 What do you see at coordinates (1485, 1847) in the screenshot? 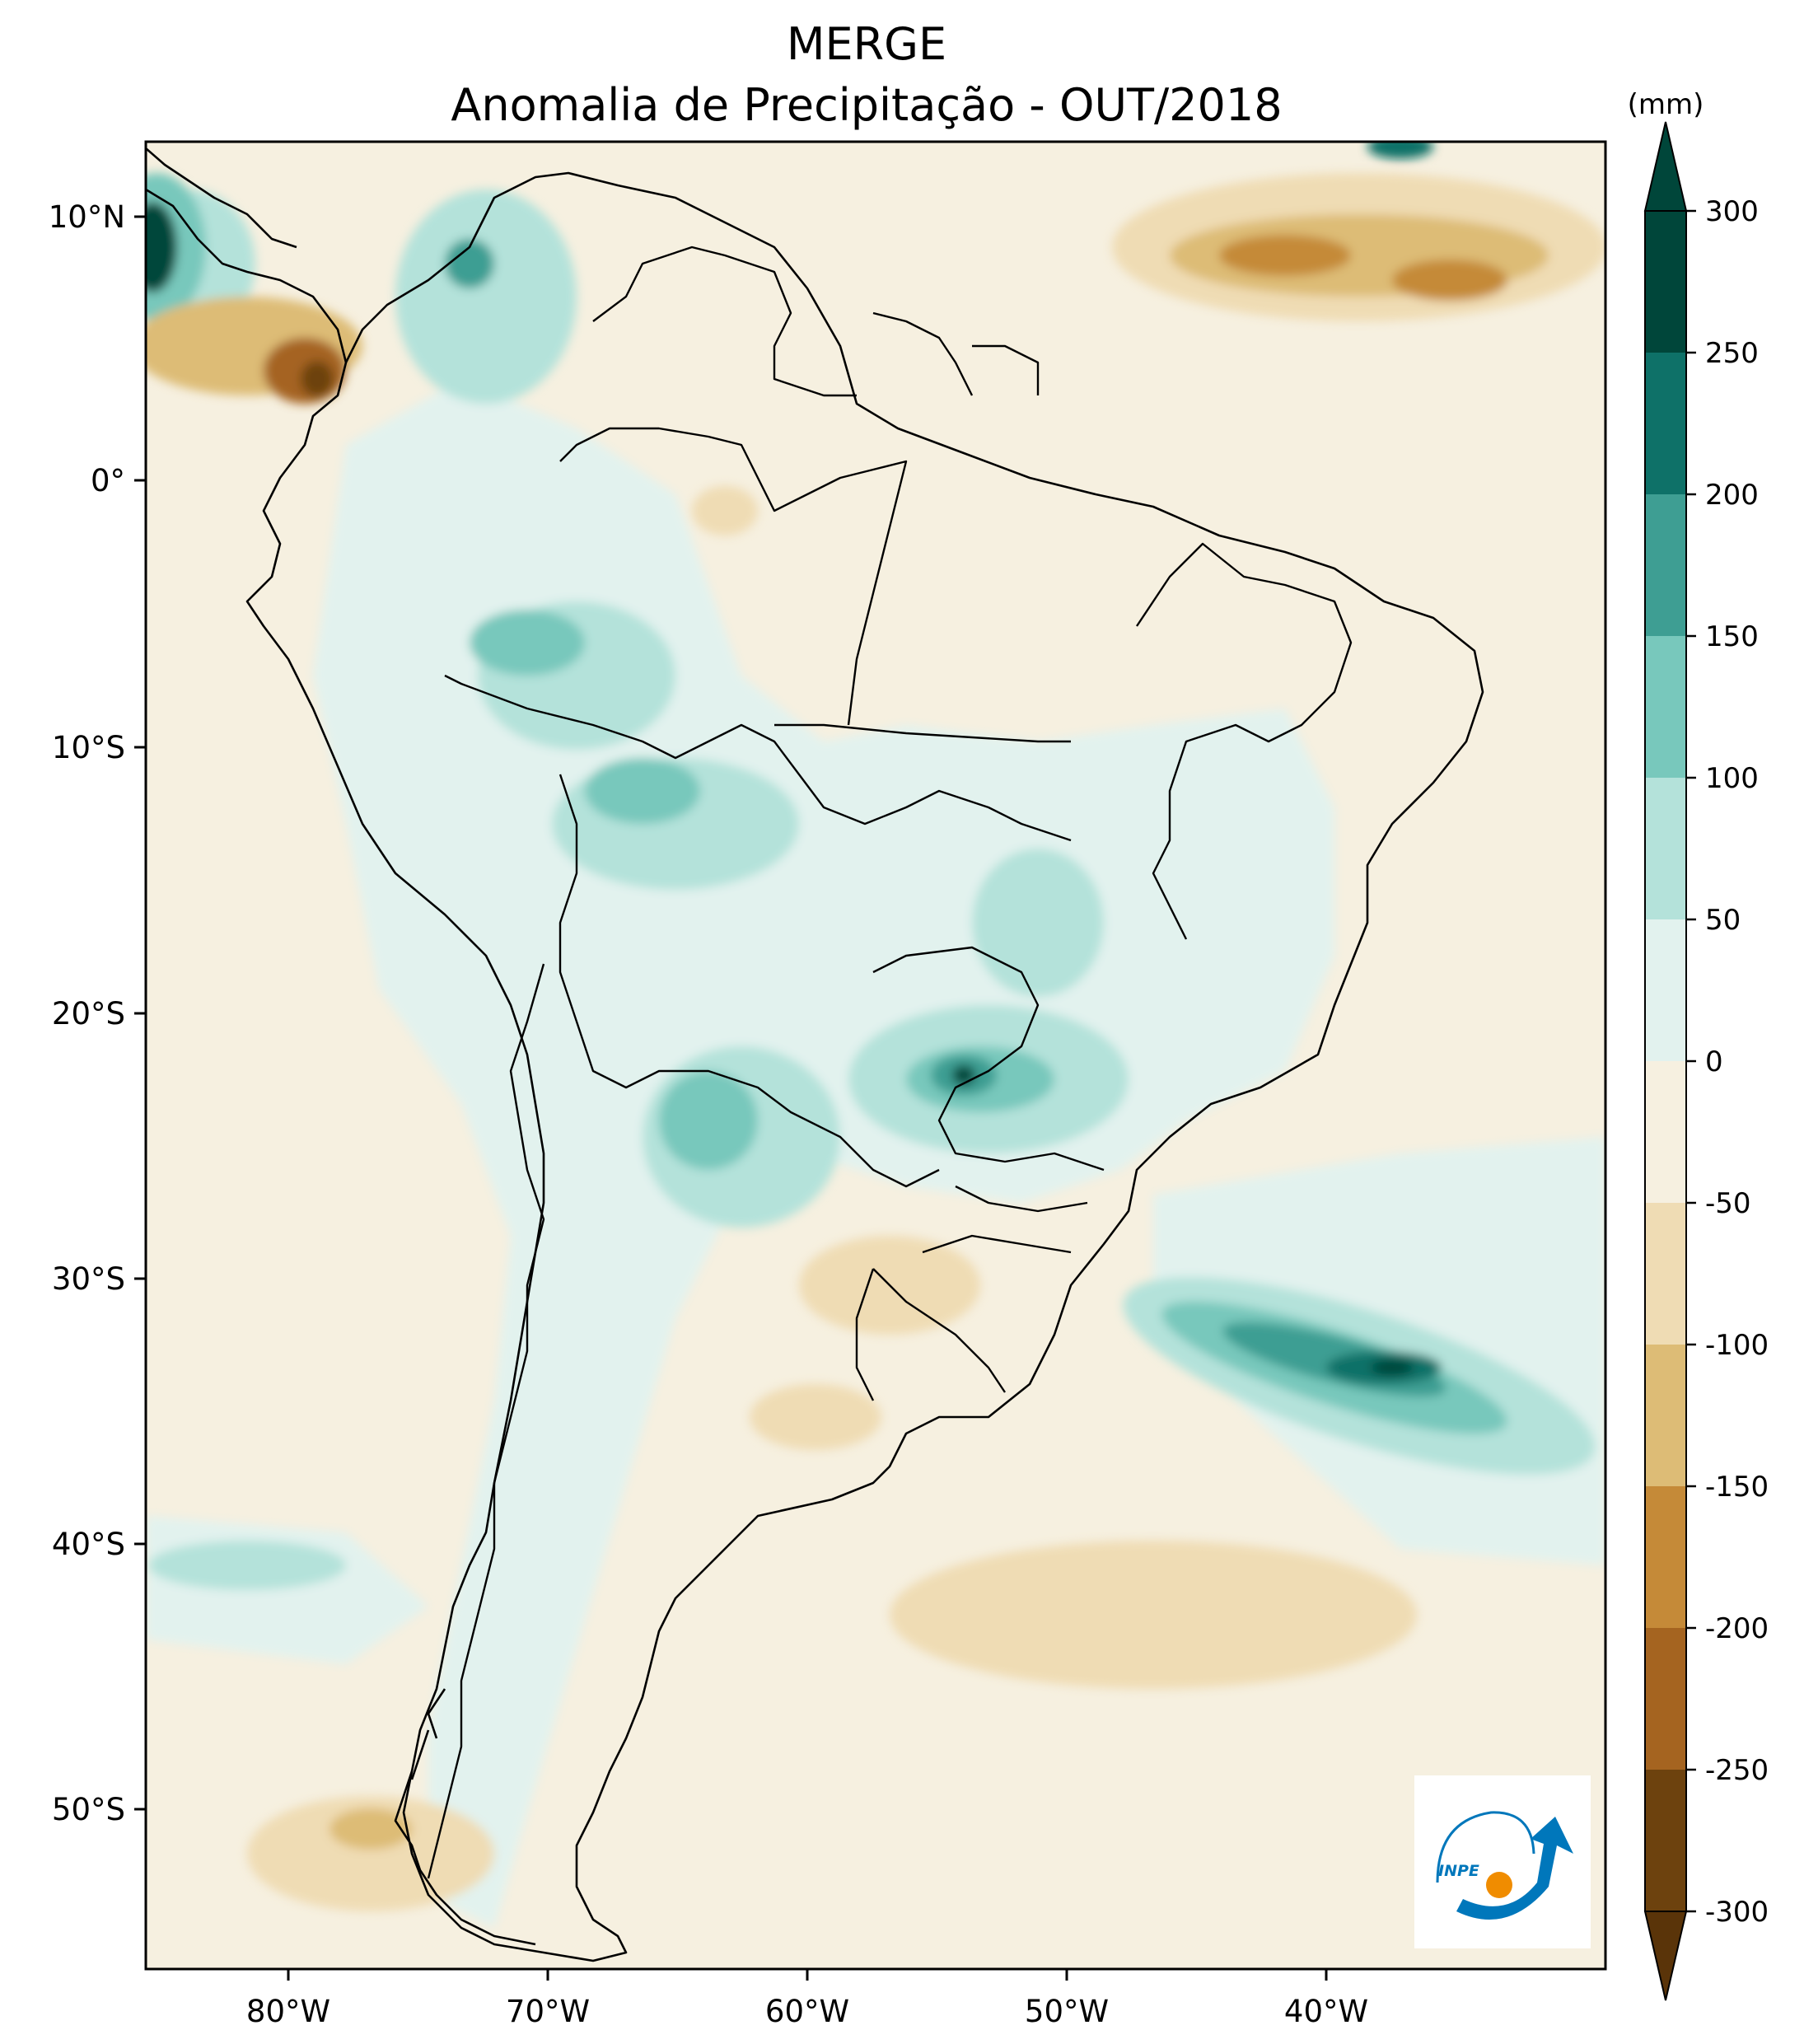
I see `inpe-logo-orbit` at bounding box center [1485, 1847].